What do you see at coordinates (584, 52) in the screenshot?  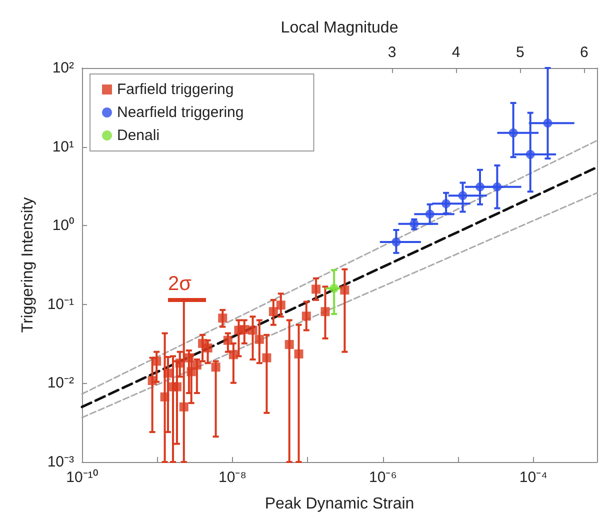 I see `x2-tick-label: 6` at bounding box center [584, 52].